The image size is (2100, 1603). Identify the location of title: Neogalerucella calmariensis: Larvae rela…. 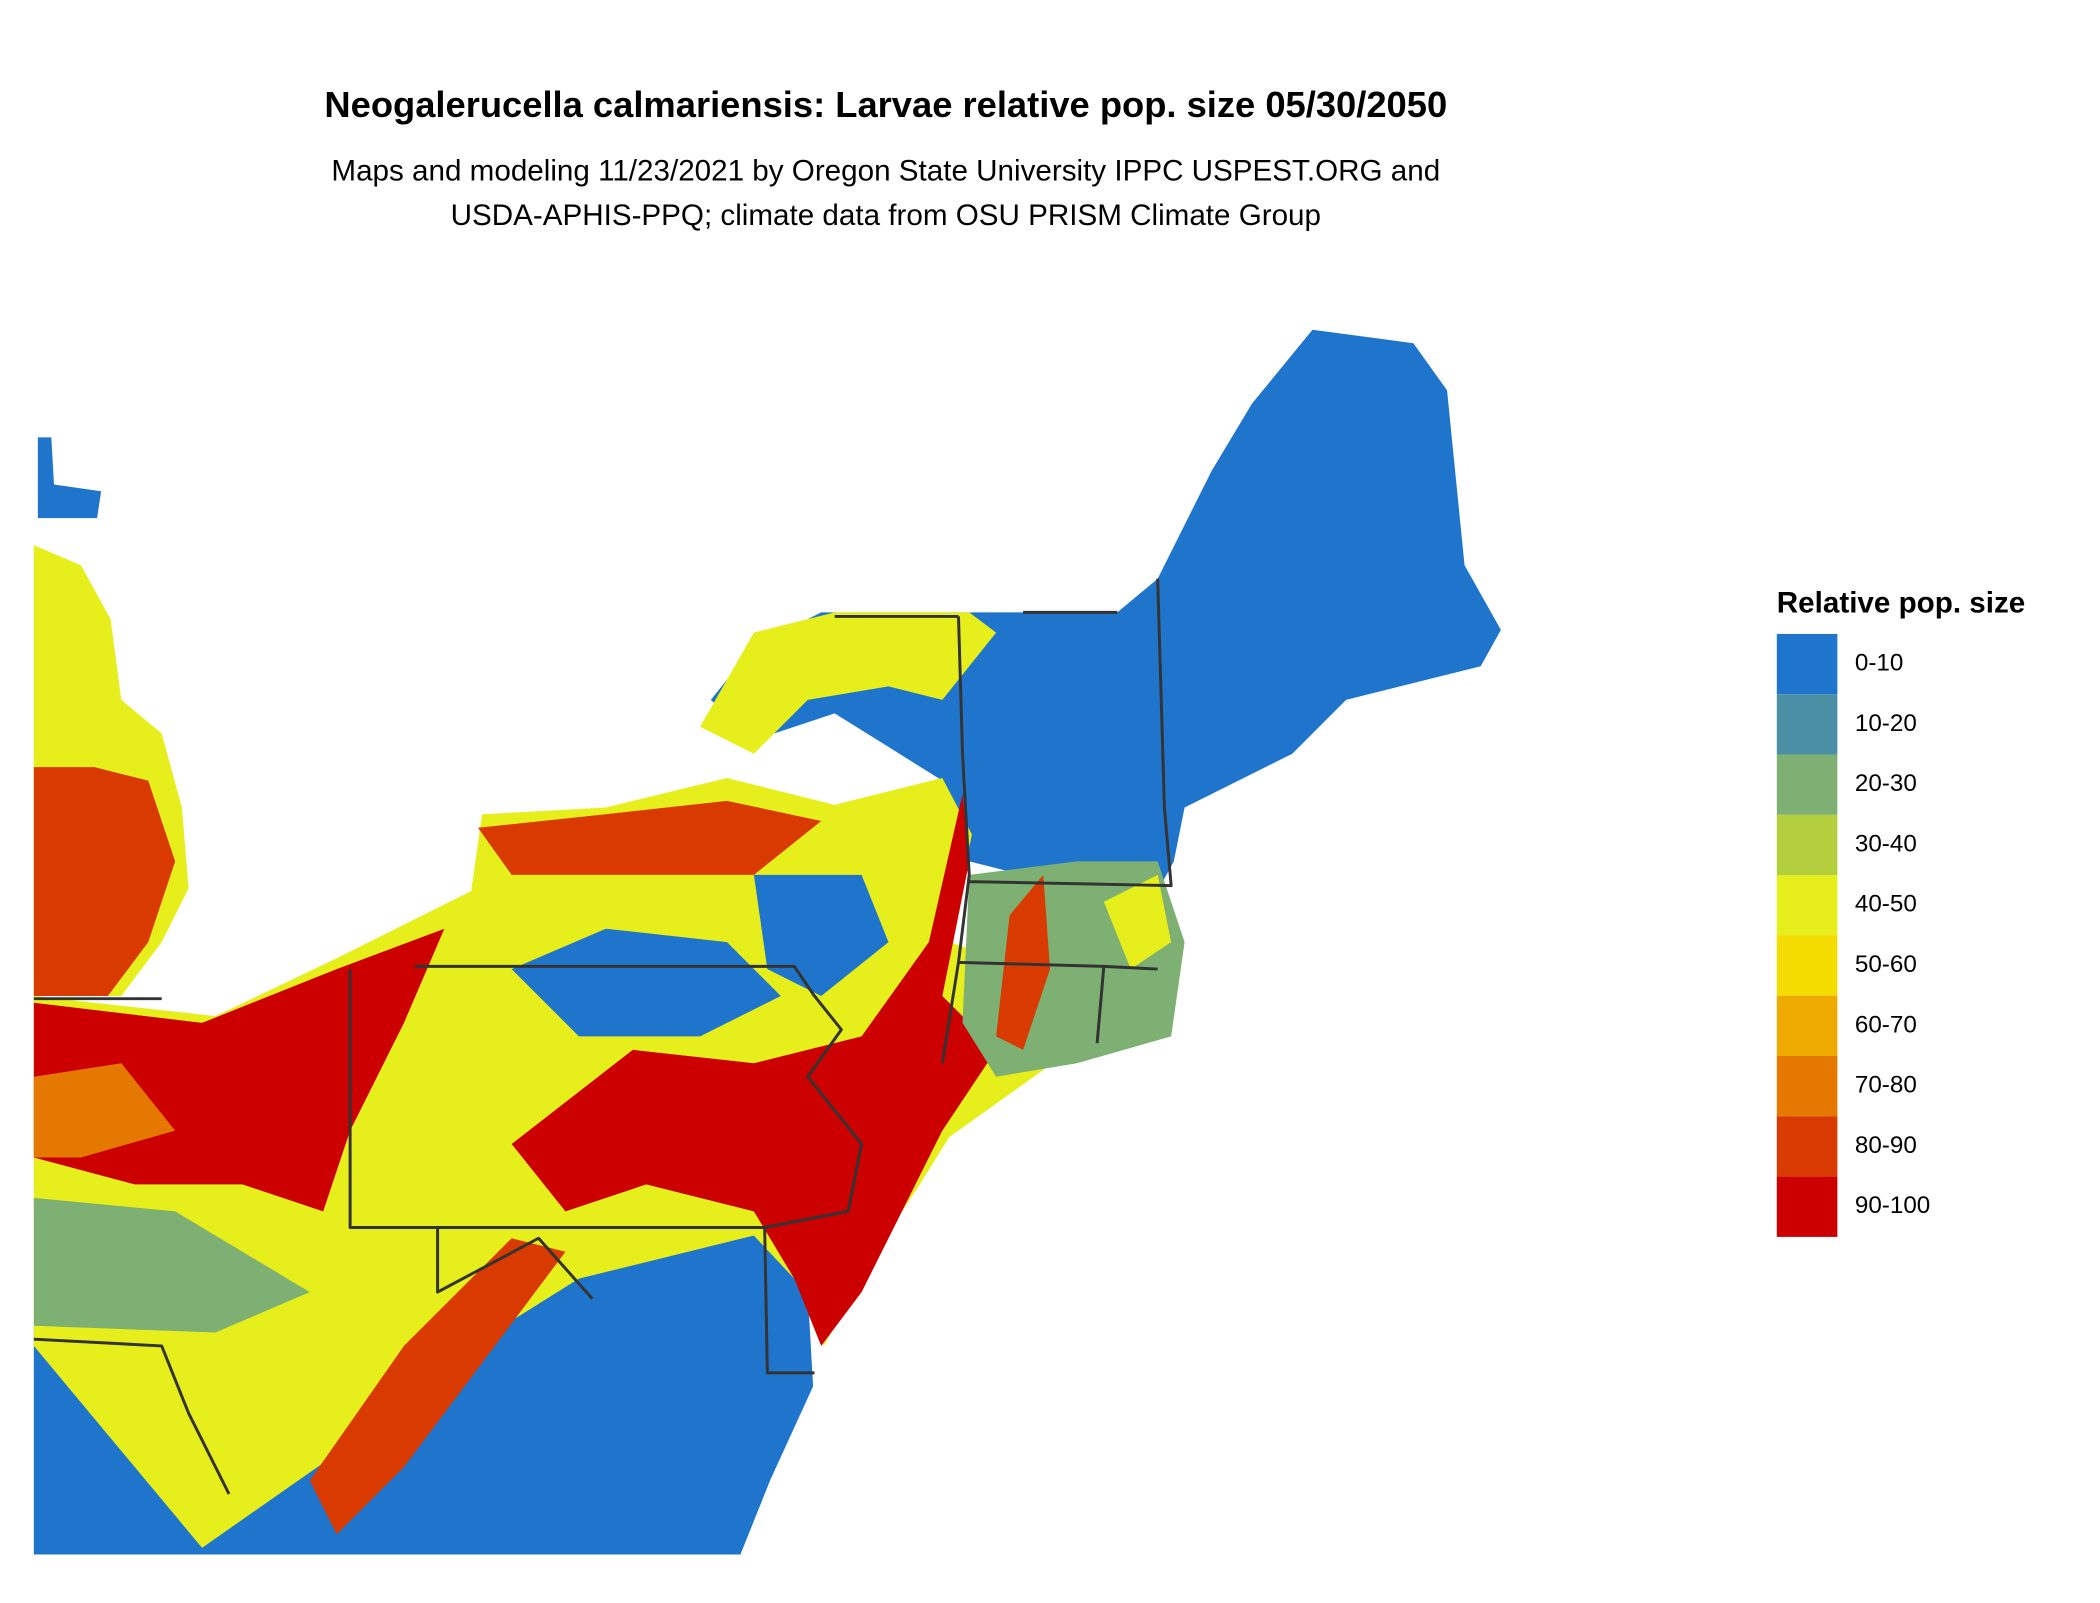
(885, 104).